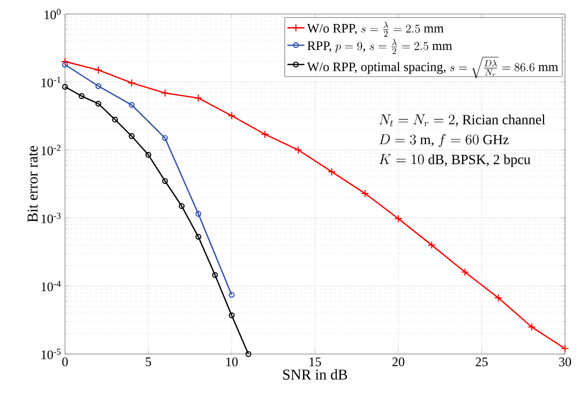 This screenshot has width=582, height=410. Describe the element at coordinates (149, 362) in the screenshot. I see `x-tick-label: 5` at that location.